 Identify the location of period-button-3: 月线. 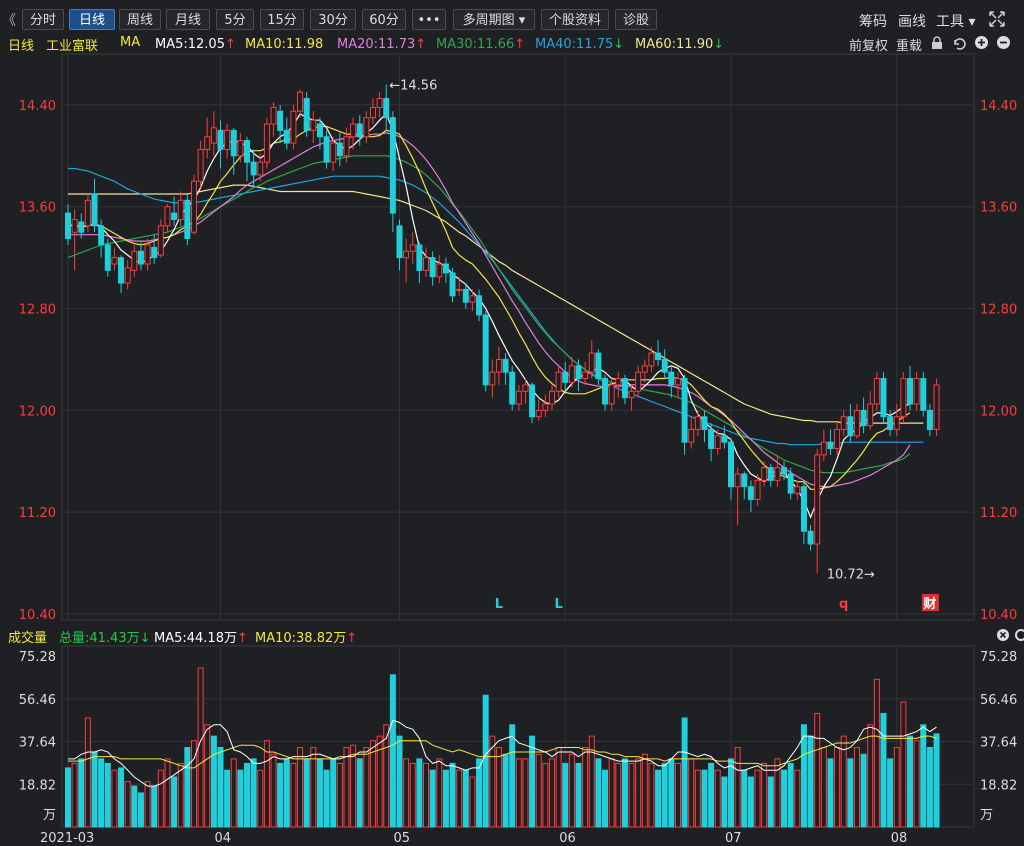
(188, 19).